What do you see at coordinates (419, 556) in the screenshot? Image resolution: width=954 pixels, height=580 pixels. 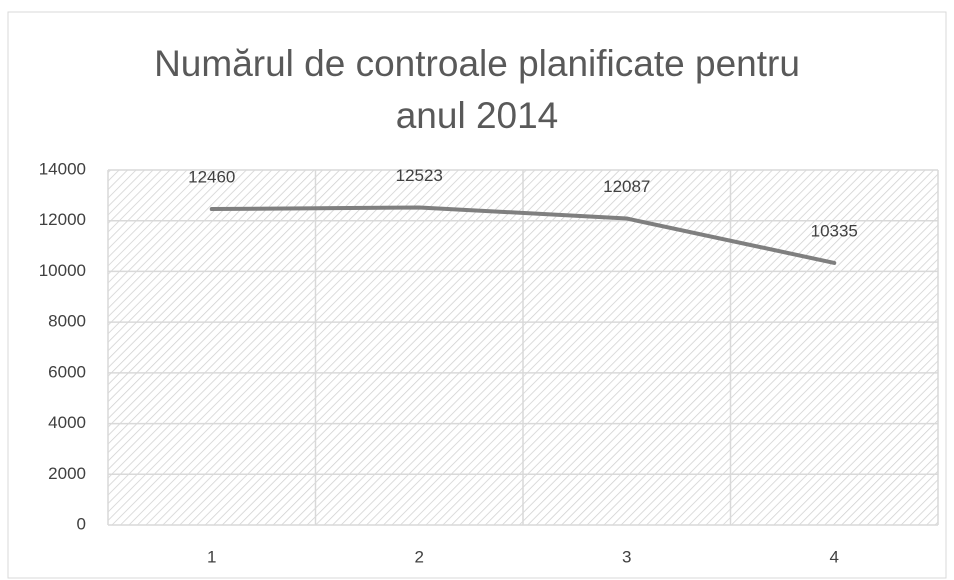 I see `x-tick-label: 2` at bounding box center [419, 556].